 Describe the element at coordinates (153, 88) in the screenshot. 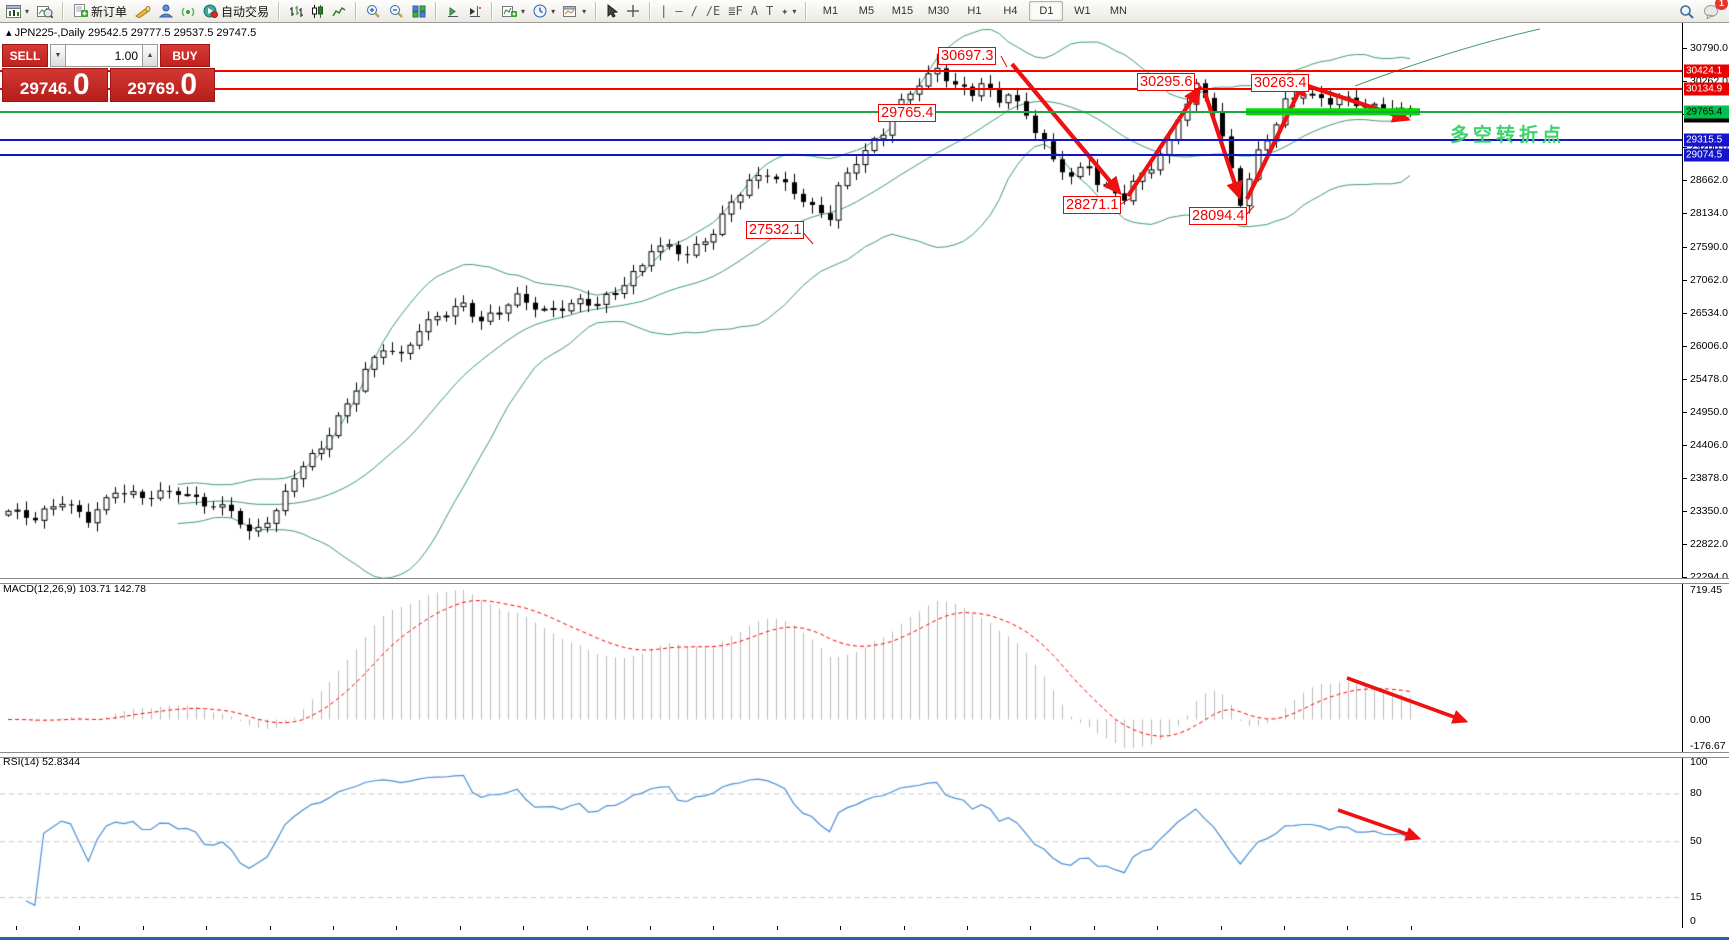

I see `buy-price-main: 29769.` at that location.